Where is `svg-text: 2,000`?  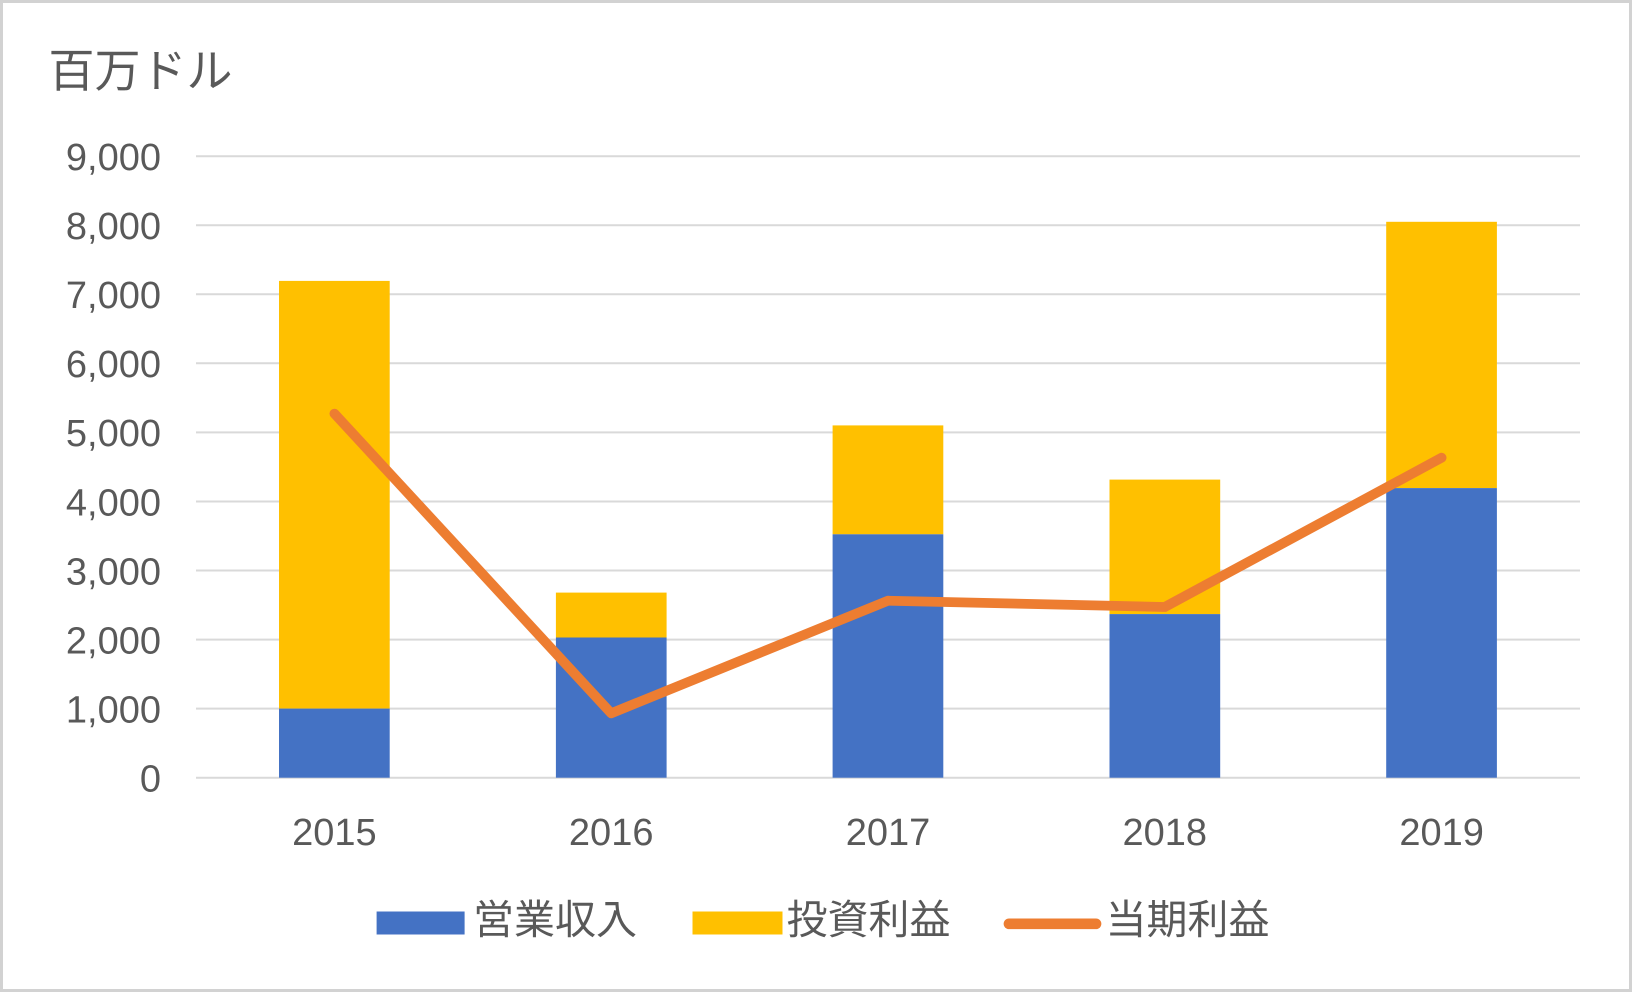 svg-text: 2,000 is located at coordinates (113, 641).